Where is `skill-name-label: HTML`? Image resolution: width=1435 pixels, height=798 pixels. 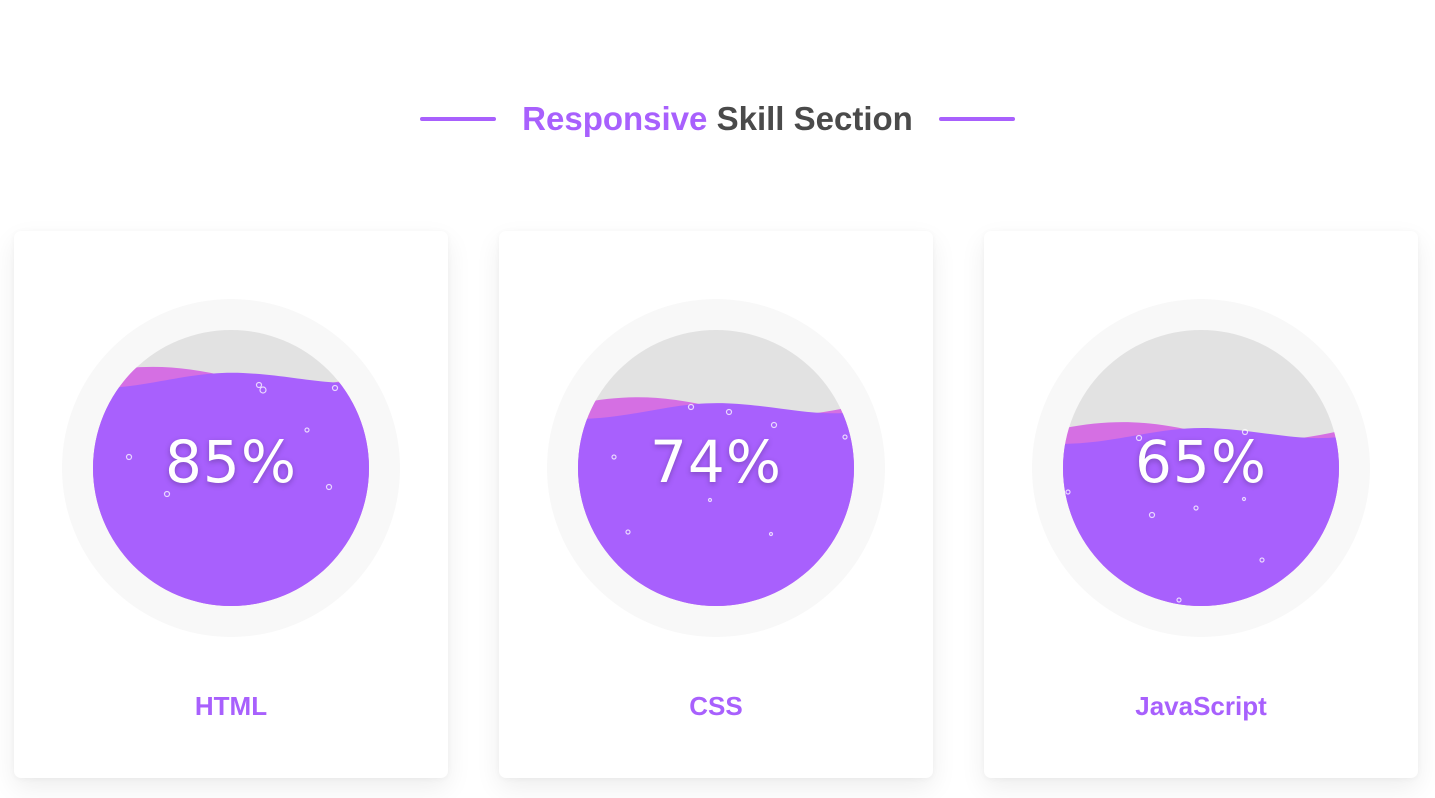 skill-name-label: HTML is located at coordinates (231, 706).